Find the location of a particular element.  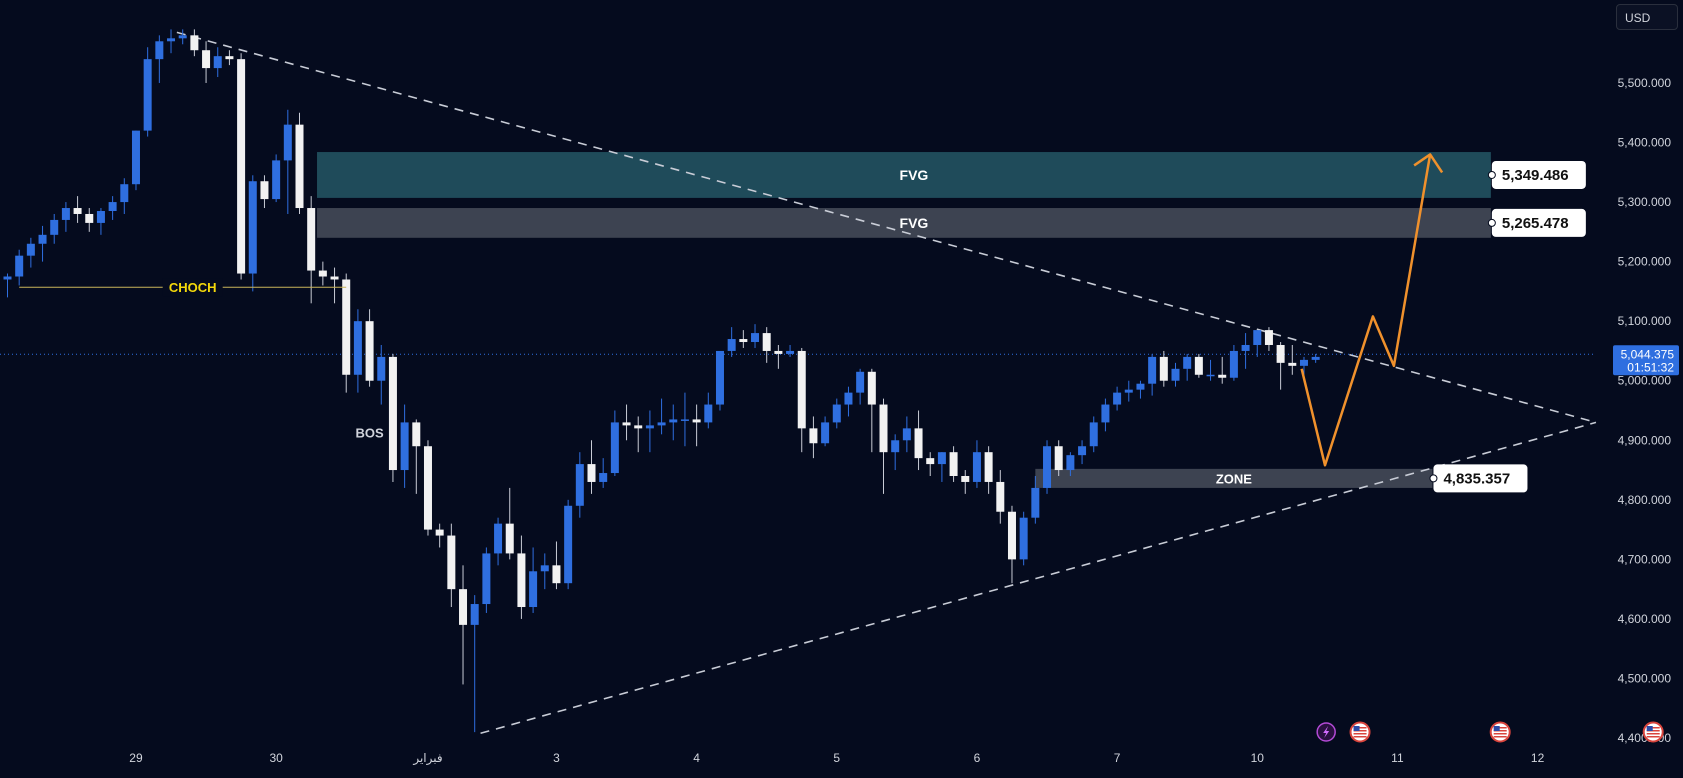

currency-badge: USD is located at coordinates (1647, 17).